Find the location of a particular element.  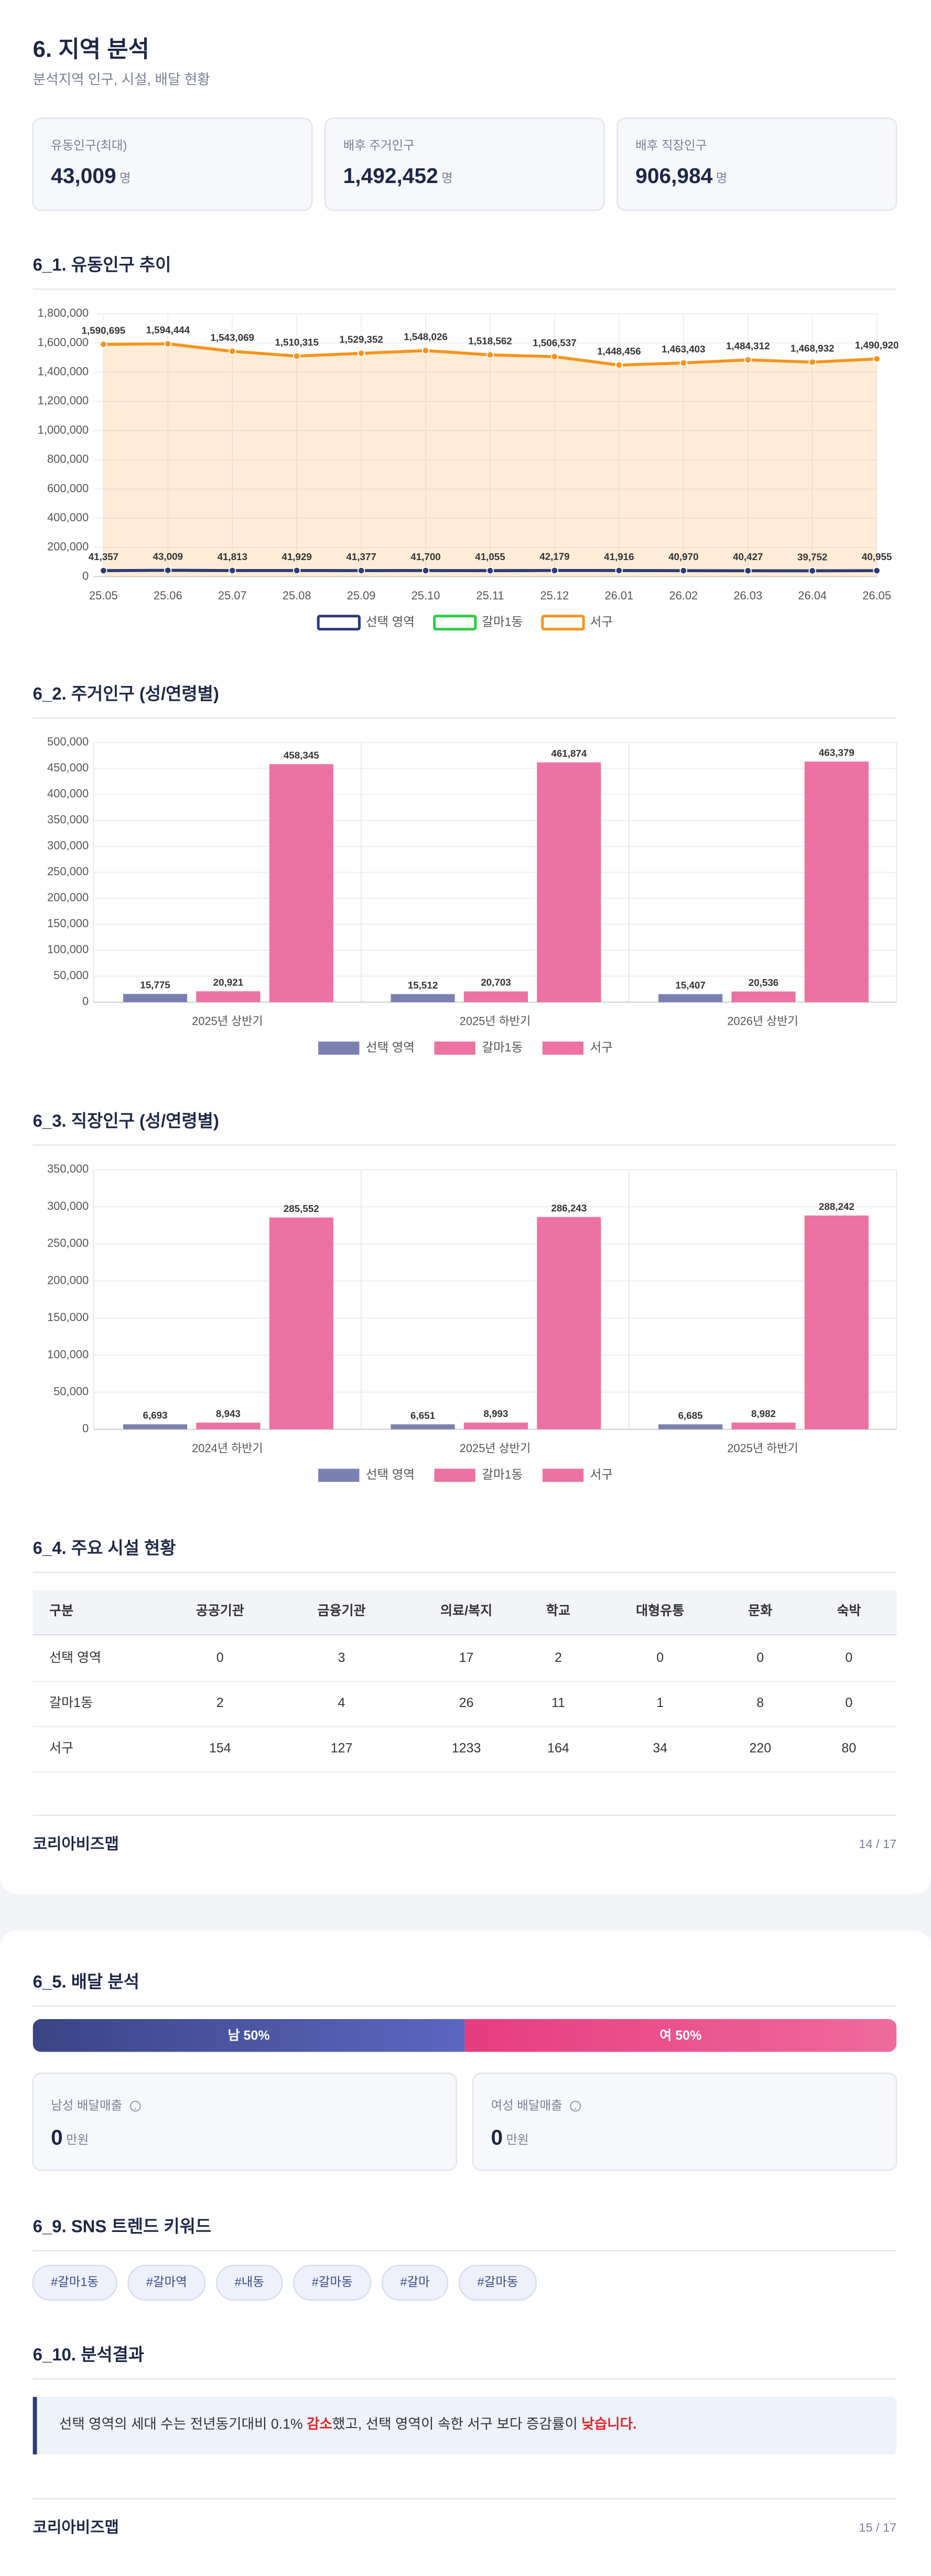

keyword: #갈마 is located at coordinates (414, 2282).